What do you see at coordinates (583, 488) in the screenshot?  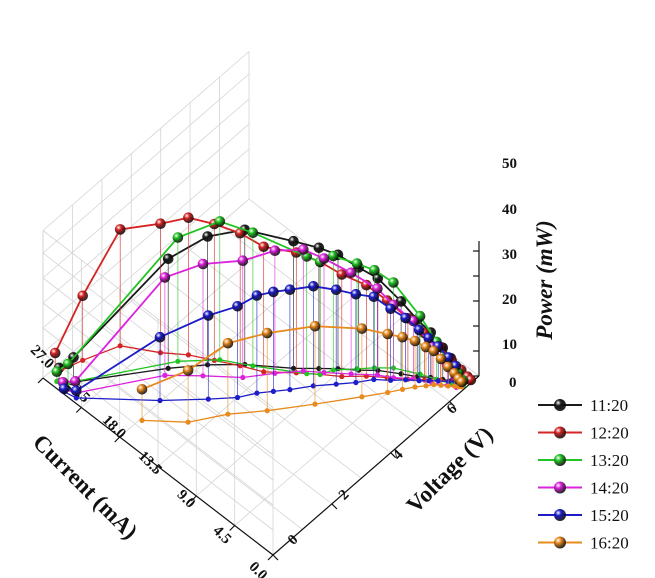 I see `legend-item: 14:20` at bounding box center [583, 488].